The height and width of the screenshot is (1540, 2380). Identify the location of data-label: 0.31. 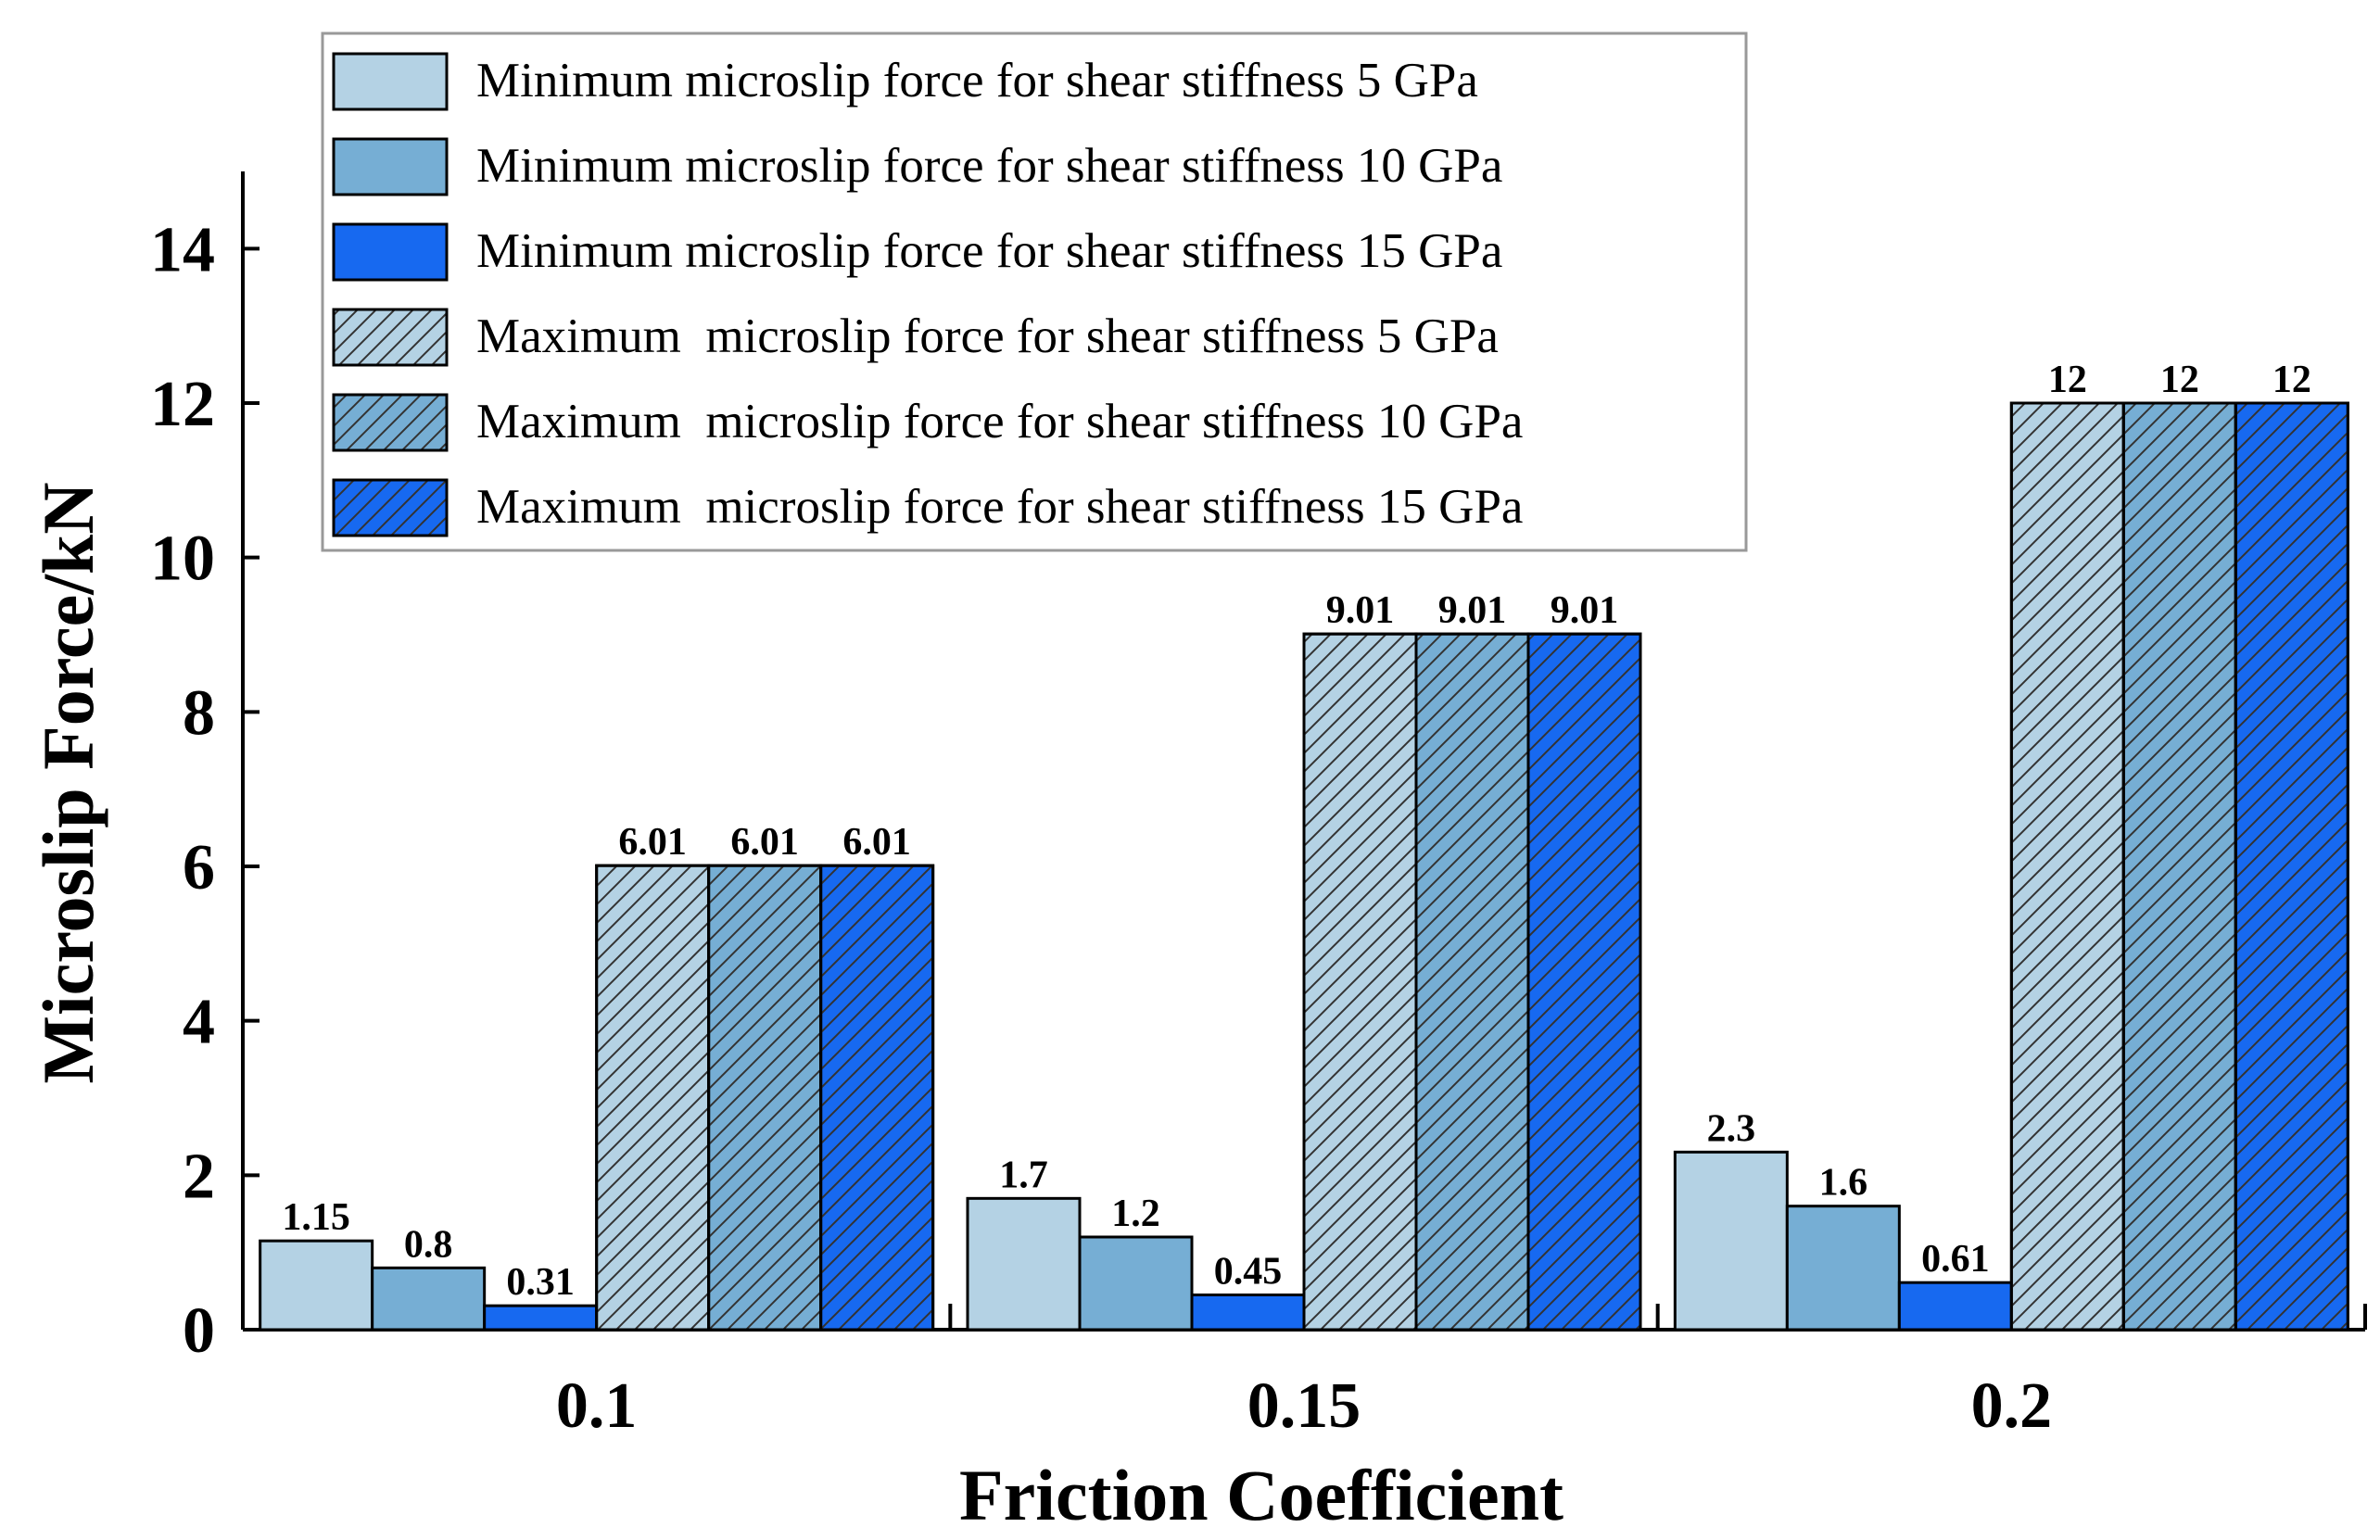
(540, 1283).